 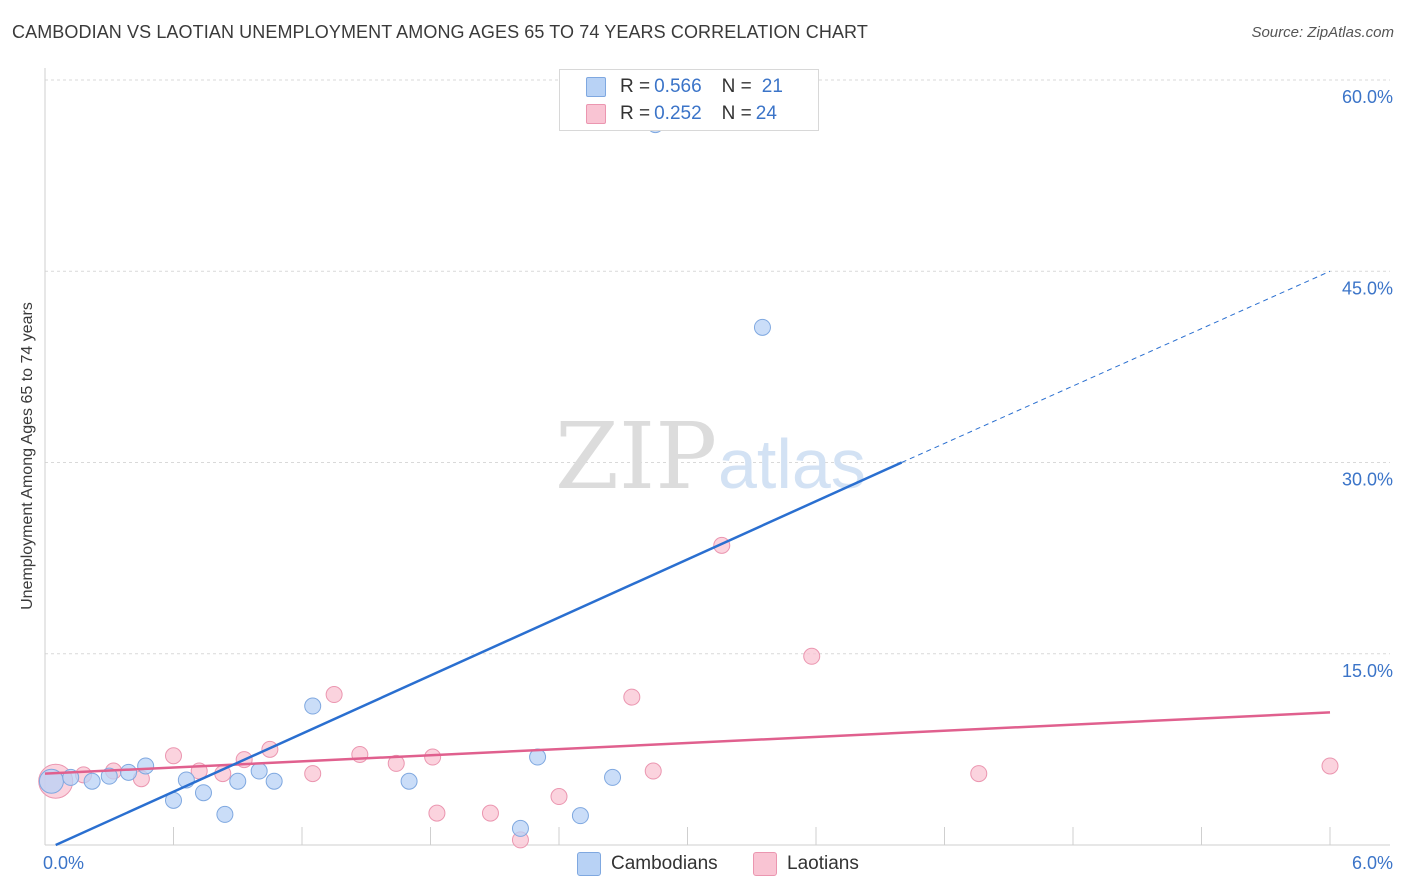 What do you see at coordinates (664, 863) in the screenshot?
I see `legend-label-cambodians: Cambodians` at bounding box center [664, 863].